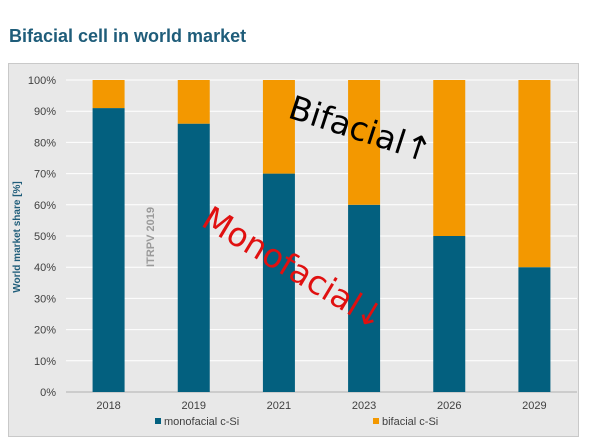 This screenshot has width=591, height=444. Describe the element at coordinates (193, 102) in the screenshot. I see `bar-bifacial-2019` at that location.